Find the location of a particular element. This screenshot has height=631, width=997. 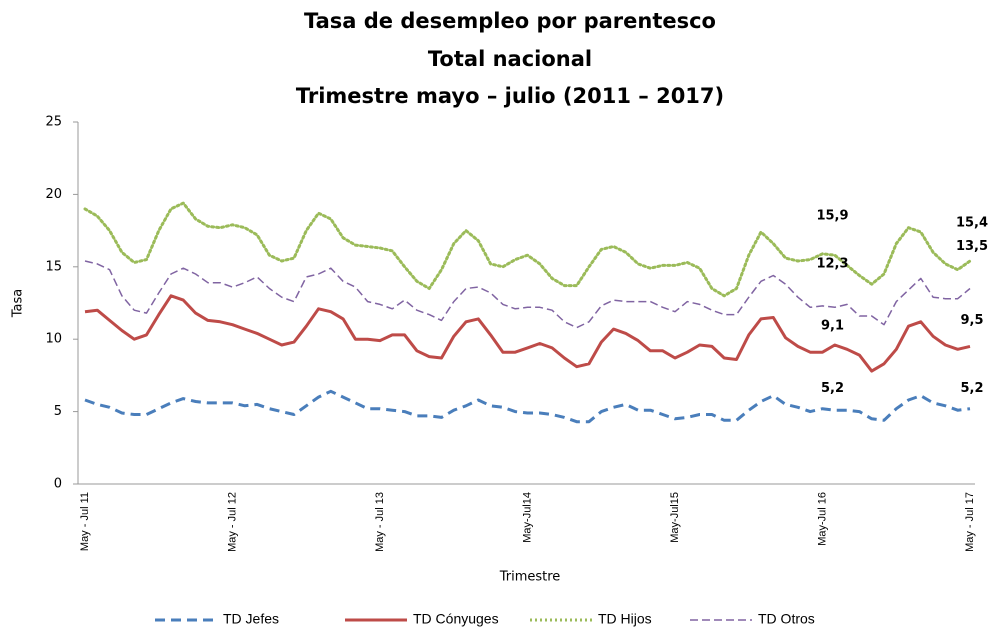

y-tick-label: 0 is located at coordinates (58, 484).